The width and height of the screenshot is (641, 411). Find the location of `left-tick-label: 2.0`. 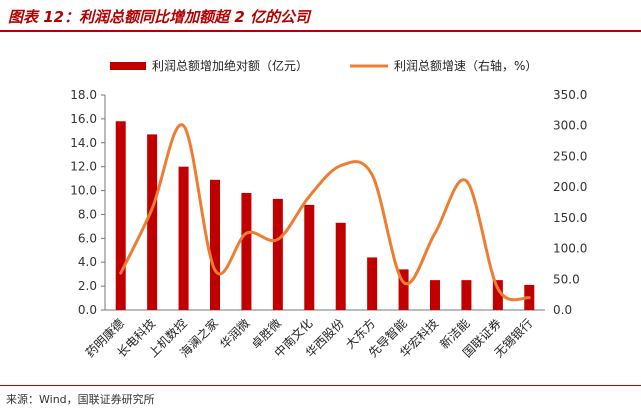

left-tick-label: 2.0 is located at coordinates (87, 286).